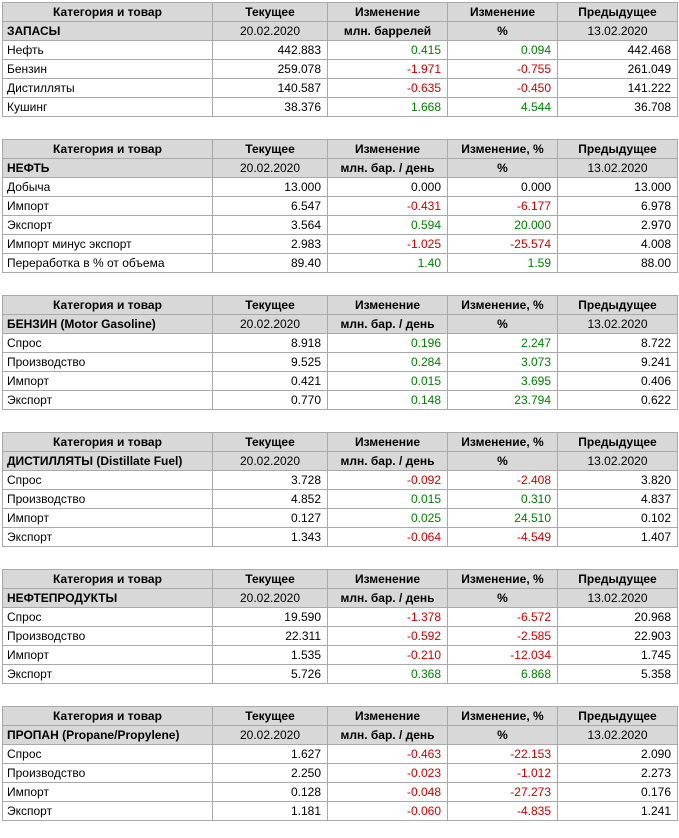 The height and width of the screenshot is (838, 679). I want to click on table-row: Экспорт 5.726 0.368 6.868 5.358, so click(340, 674).